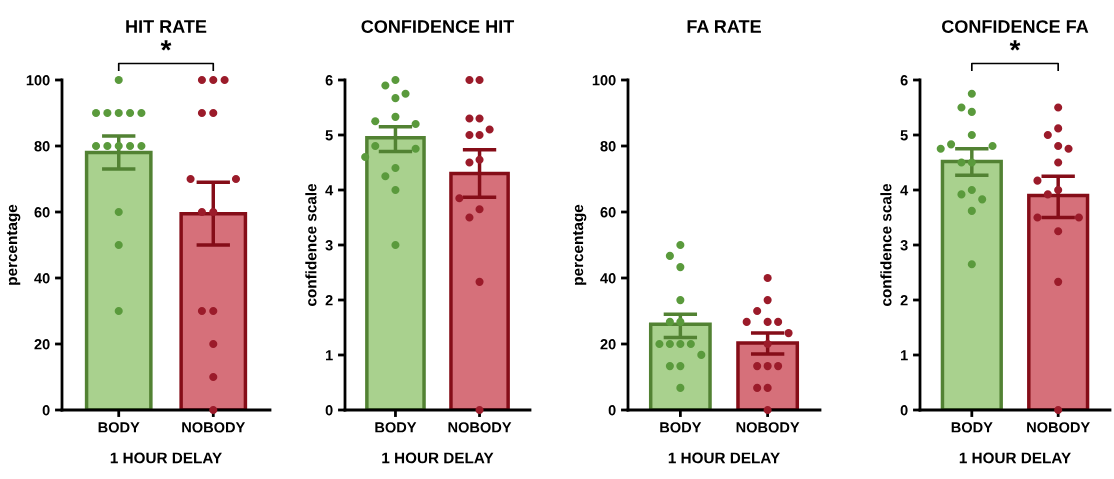  What do you see at coordinates (724, 26) in the screenshot?
I see `chart-title: FA RATE` at bounding box center [724, 26].